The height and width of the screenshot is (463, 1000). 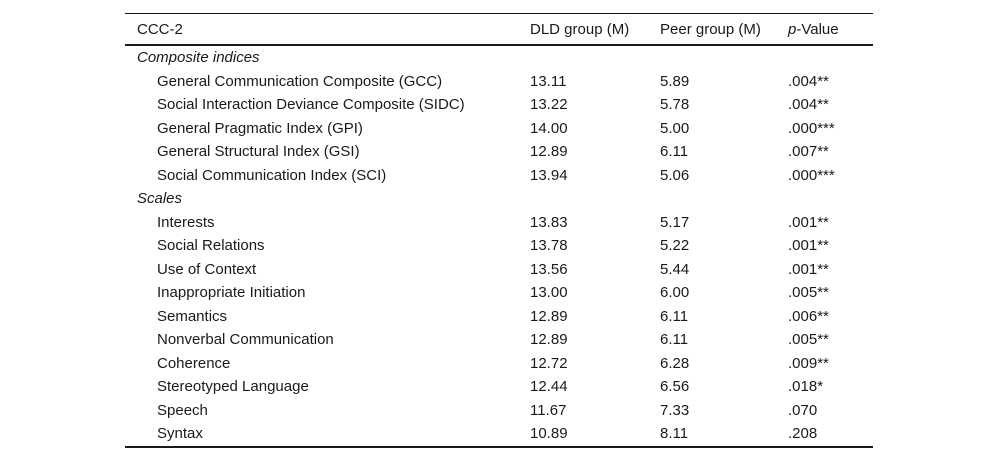 What do you see at coordinates (192, 316) in the screenshot?
I see `row-label-cell: Semantics` at bounding box center [192, 316].